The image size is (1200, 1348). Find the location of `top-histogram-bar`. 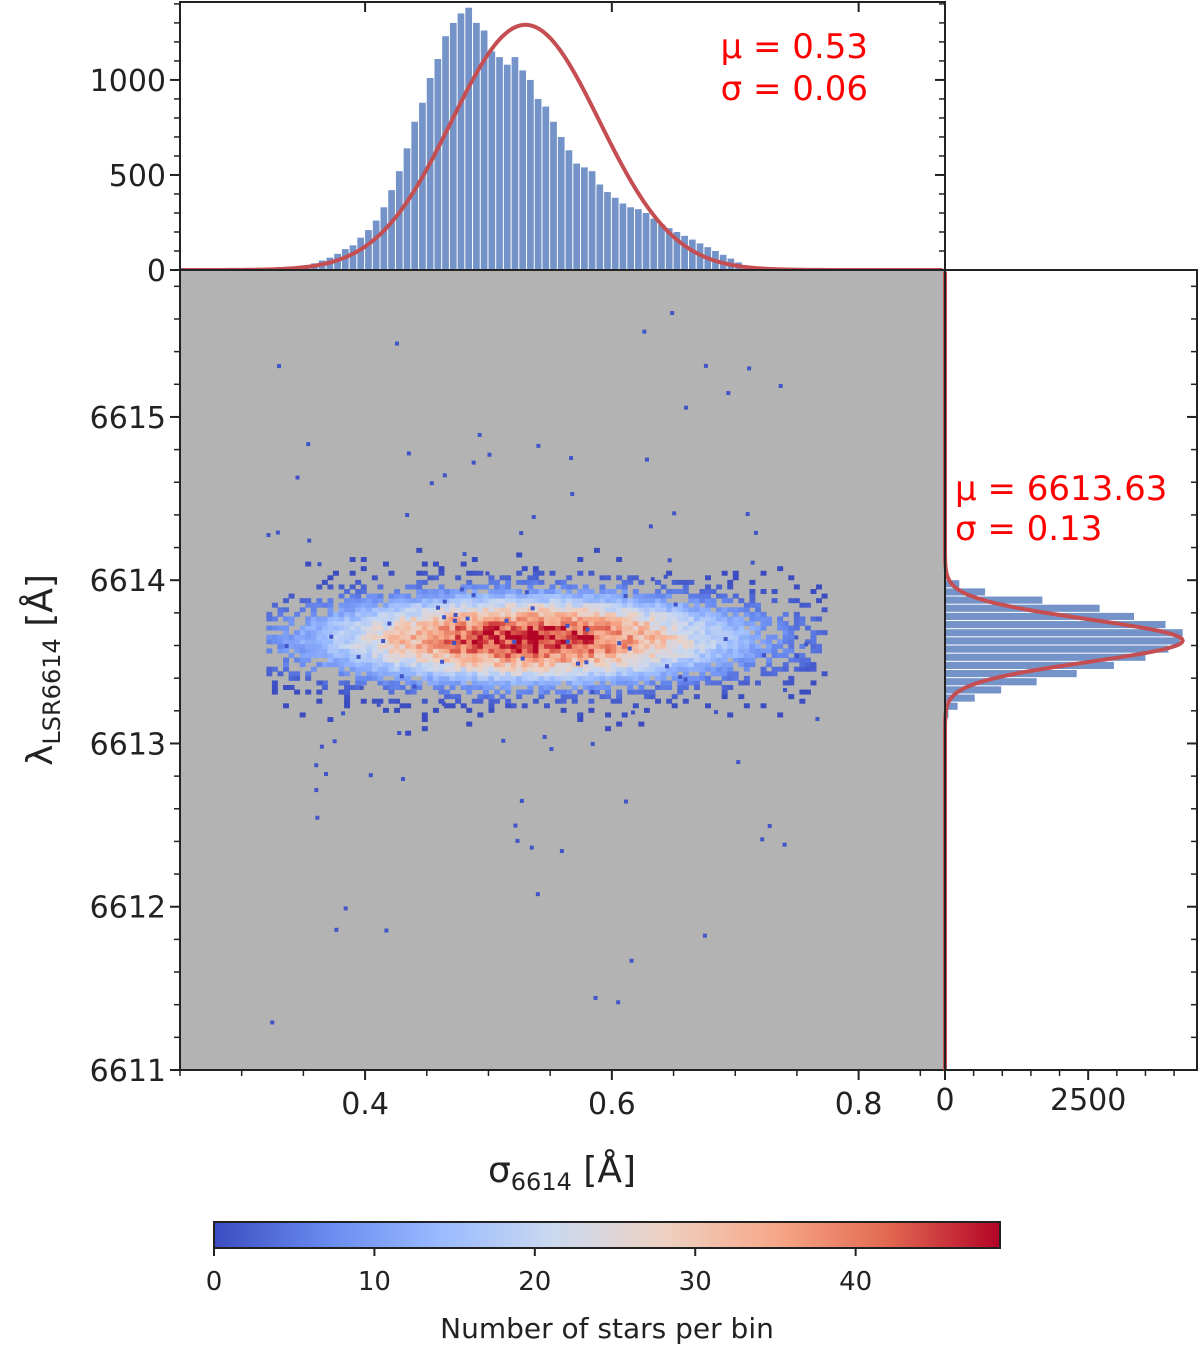

top-histogram-bar is located at coordinates (538, 184).